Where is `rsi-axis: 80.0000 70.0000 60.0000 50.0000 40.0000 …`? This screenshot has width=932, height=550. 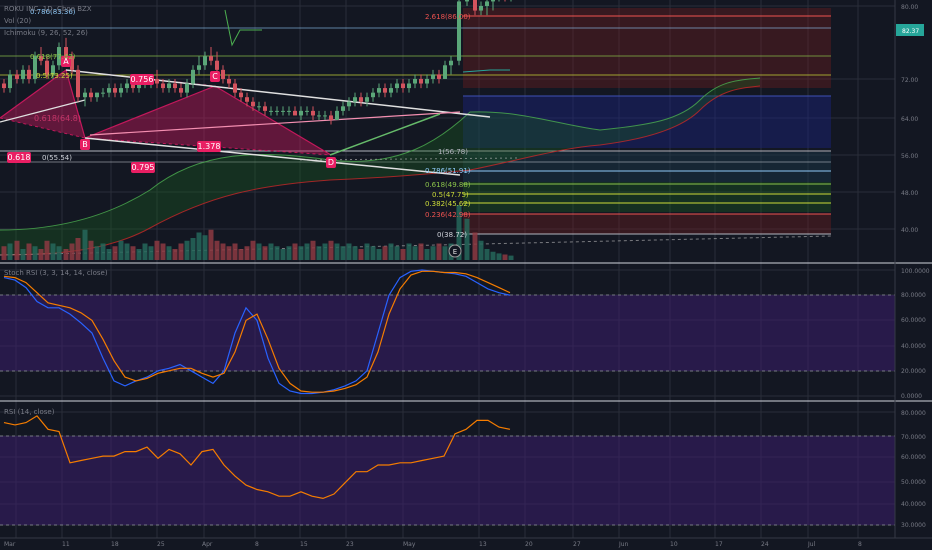 rsi-axis: 80.0000 70.0000 60.0000 50.0000 40.0000 … is located at coordinates (913, 469).